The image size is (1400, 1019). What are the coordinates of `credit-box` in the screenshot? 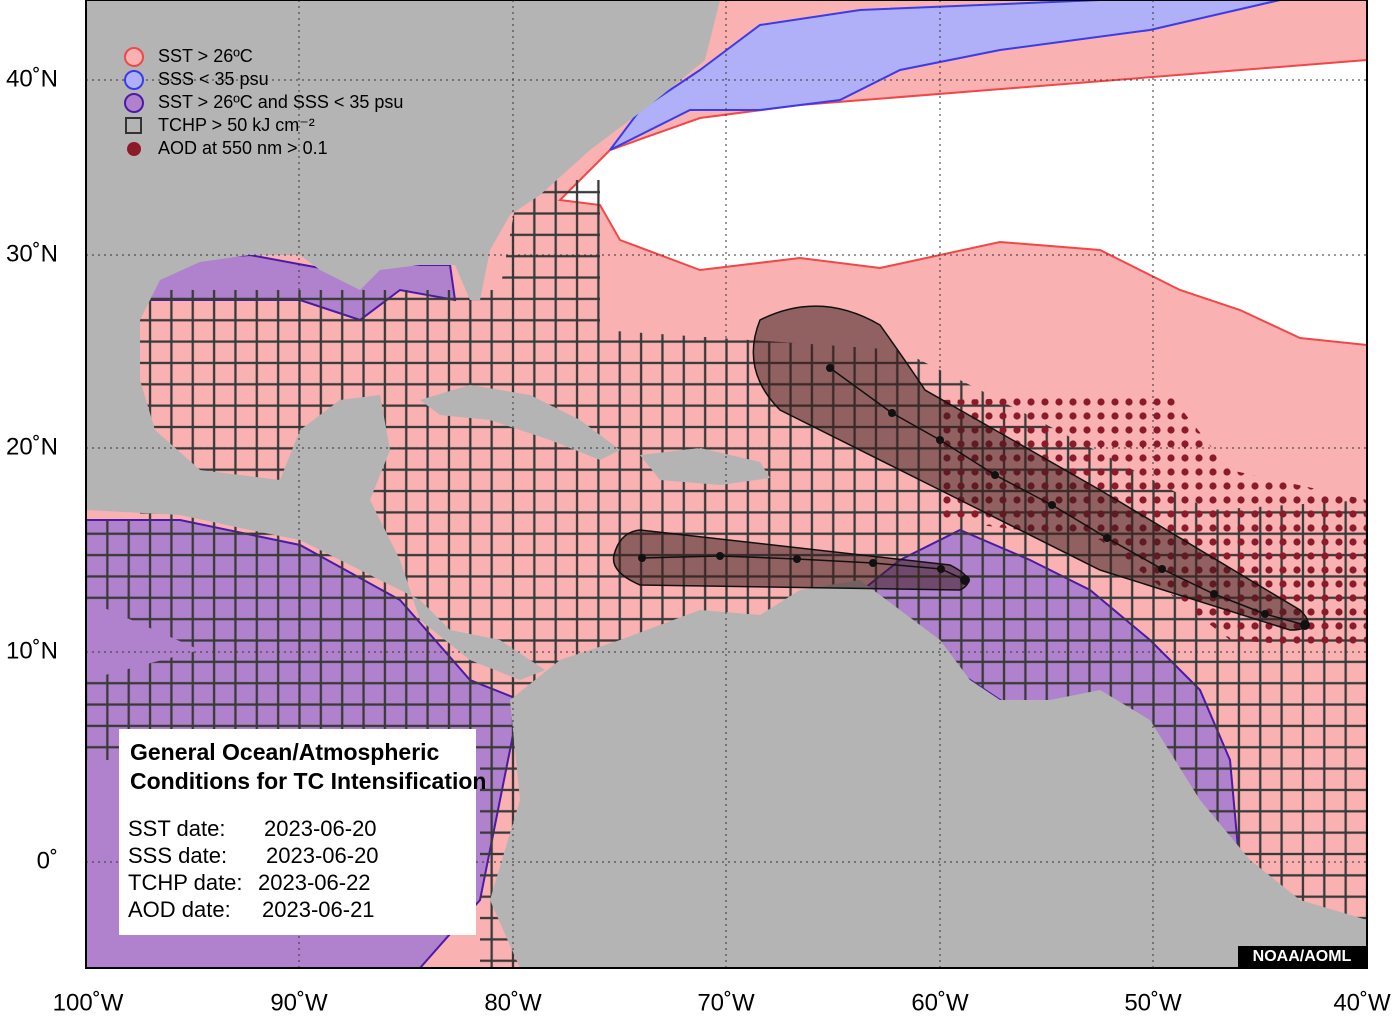 It's located at (1302, 956).